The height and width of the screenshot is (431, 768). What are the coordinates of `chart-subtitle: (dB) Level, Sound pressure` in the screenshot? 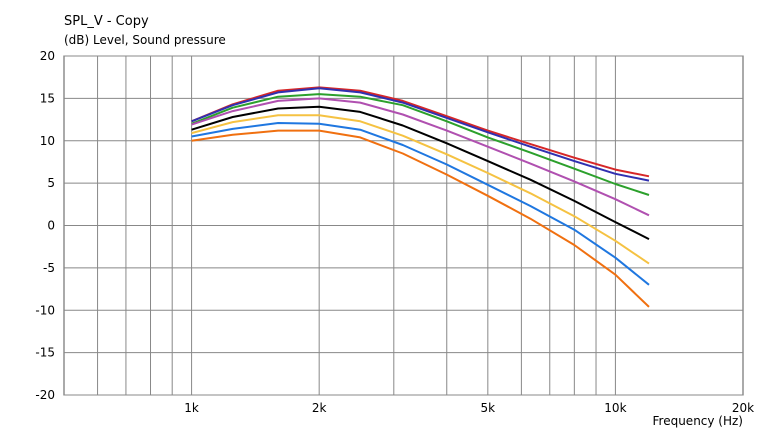 It's located at (145, 40).